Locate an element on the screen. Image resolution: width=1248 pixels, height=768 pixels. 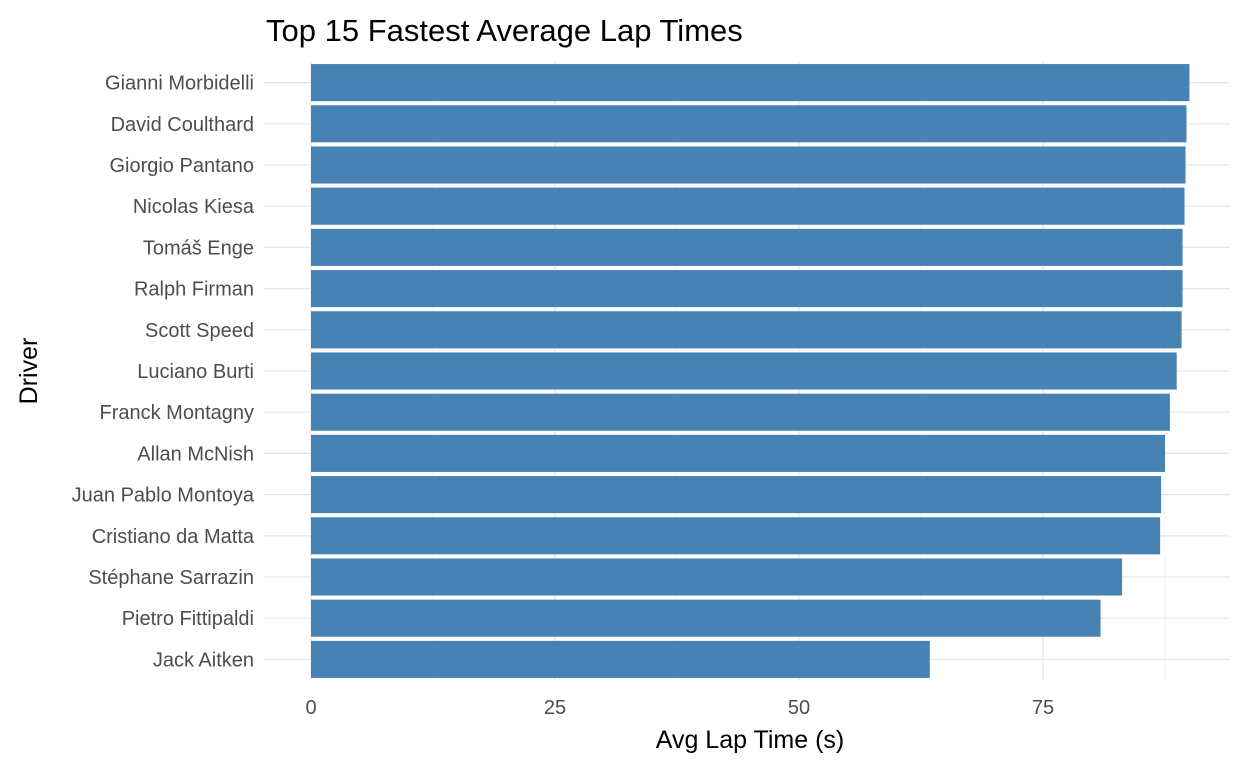
y-tick-label-10: Juan Pablo Montoya is located at coordinates (163, 496).